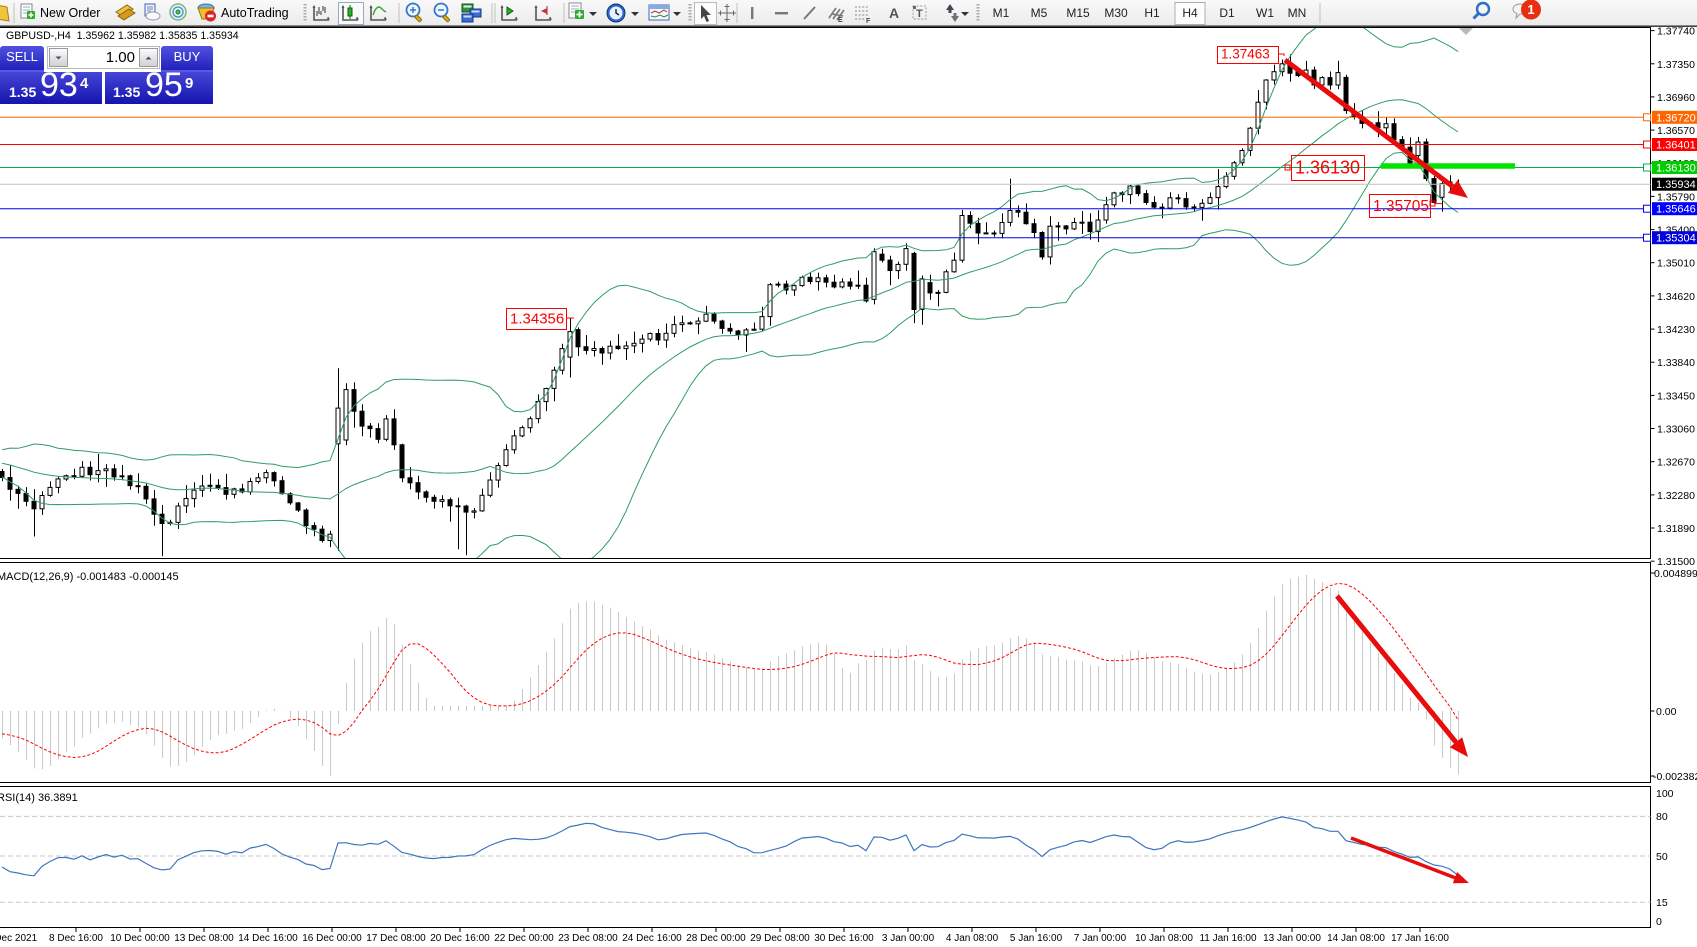 Image resolution: width=1697 pixels, height=947 pixels. I want to click on svg-text: H1, so click(1152, 13).